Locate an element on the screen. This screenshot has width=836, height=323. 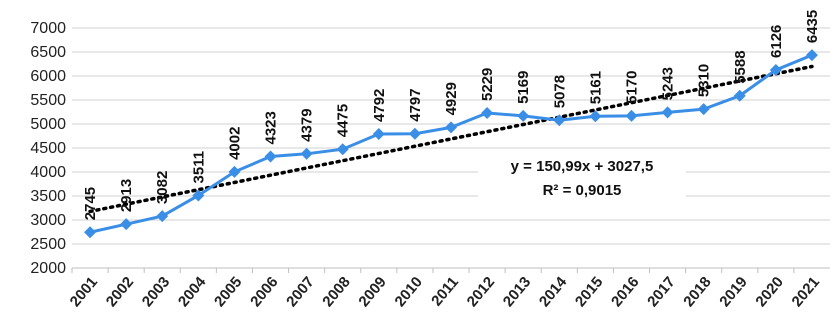
y-tick-label: 7000 is located at coordinates (48, 28).